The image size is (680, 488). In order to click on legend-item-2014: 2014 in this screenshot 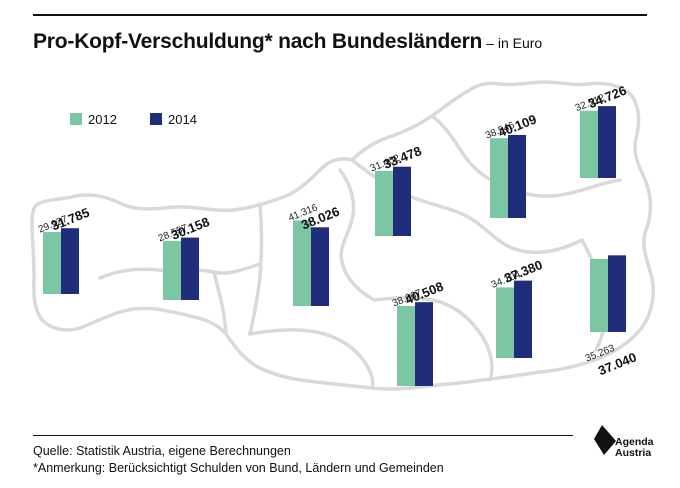, I will do `click(173, 119)`.